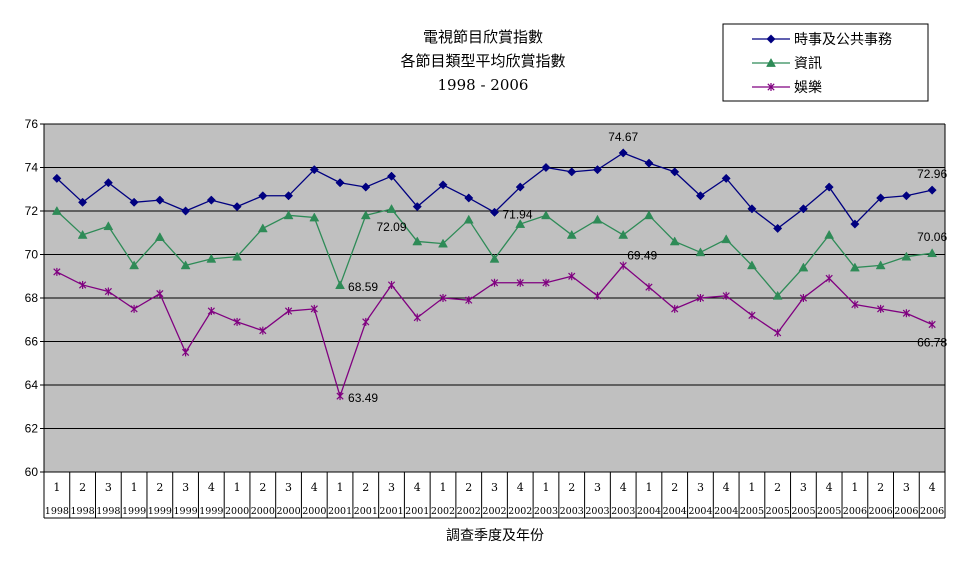 Image resolution: width=966 pixels, height=569 pixels. What do you see at coordinates (822, 40) in the screenshot?
I see `legend-item-1: 時事及公共事務` at bounding box center [822, 40].